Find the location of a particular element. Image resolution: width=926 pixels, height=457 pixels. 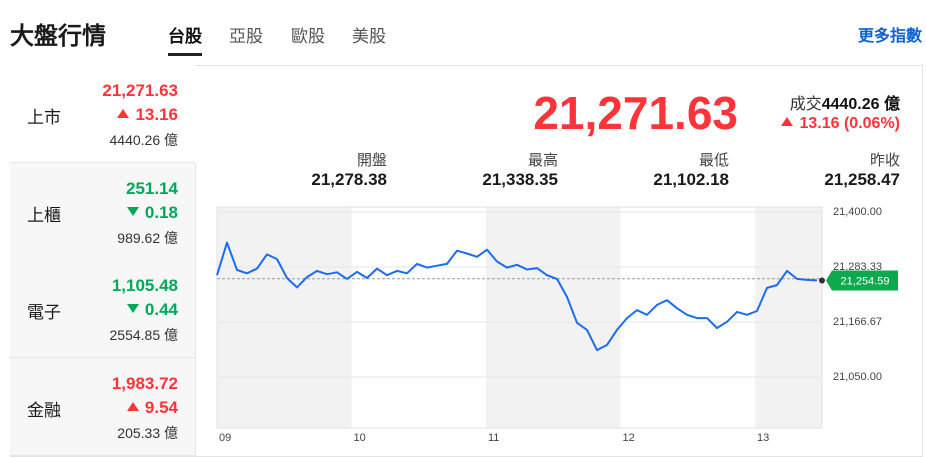

last-point is located at coordinates (822, 280).